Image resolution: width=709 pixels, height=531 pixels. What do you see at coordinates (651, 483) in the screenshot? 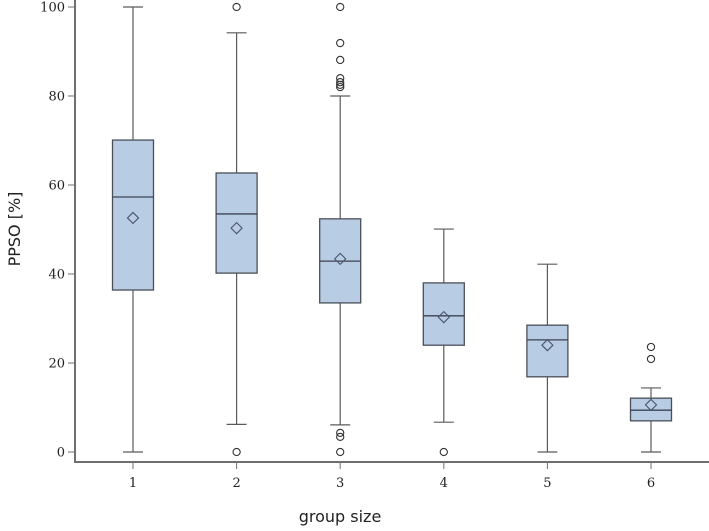
I see `x-tick-label: 6` at bounding box center [651, 483].